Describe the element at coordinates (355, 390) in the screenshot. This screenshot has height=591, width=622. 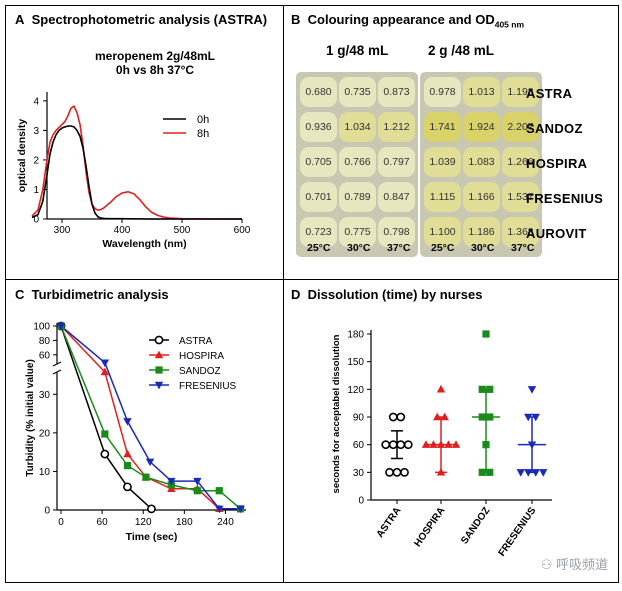
I see `chart-d-ytick-label: 120` at that location.